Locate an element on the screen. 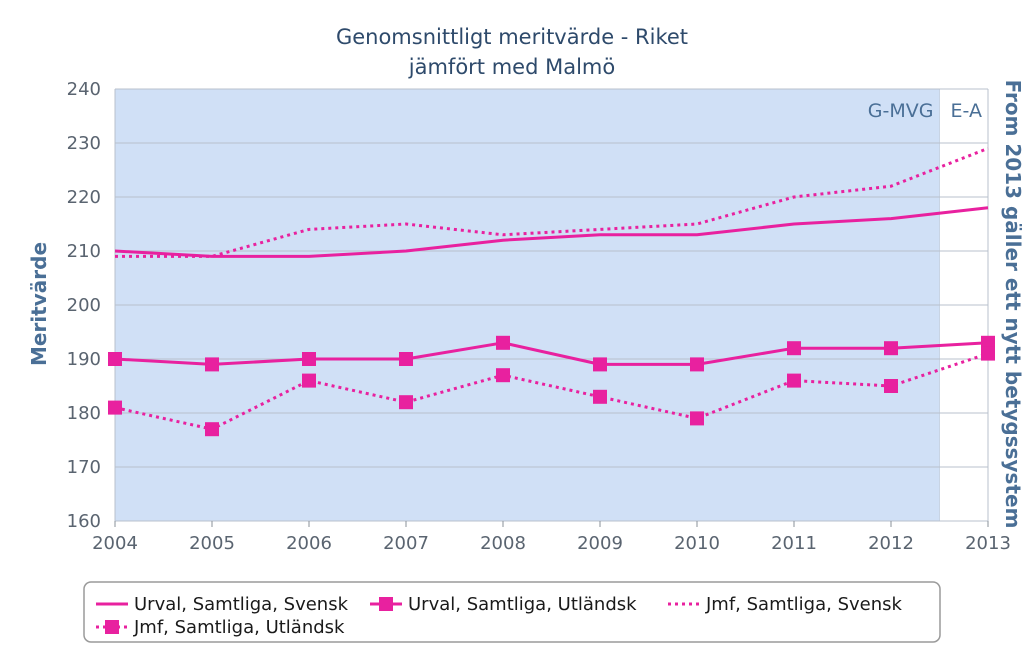  y-tick-label: 170 is located at coordinates (84, 467).